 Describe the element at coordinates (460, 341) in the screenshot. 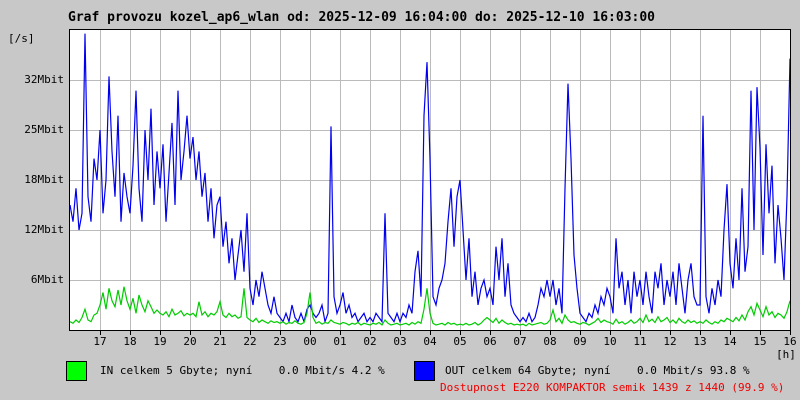

I see `x-tick-label: 05` at that location.